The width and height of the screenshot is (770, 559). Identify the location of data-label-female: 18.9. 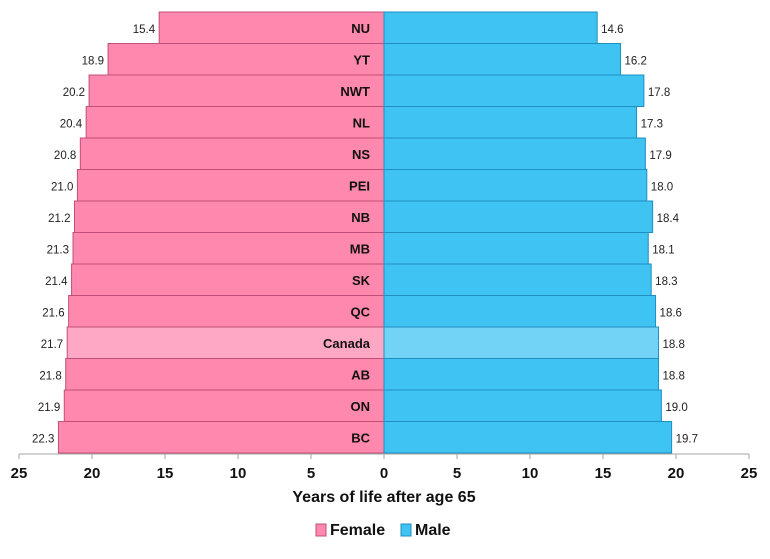
(93, 61).